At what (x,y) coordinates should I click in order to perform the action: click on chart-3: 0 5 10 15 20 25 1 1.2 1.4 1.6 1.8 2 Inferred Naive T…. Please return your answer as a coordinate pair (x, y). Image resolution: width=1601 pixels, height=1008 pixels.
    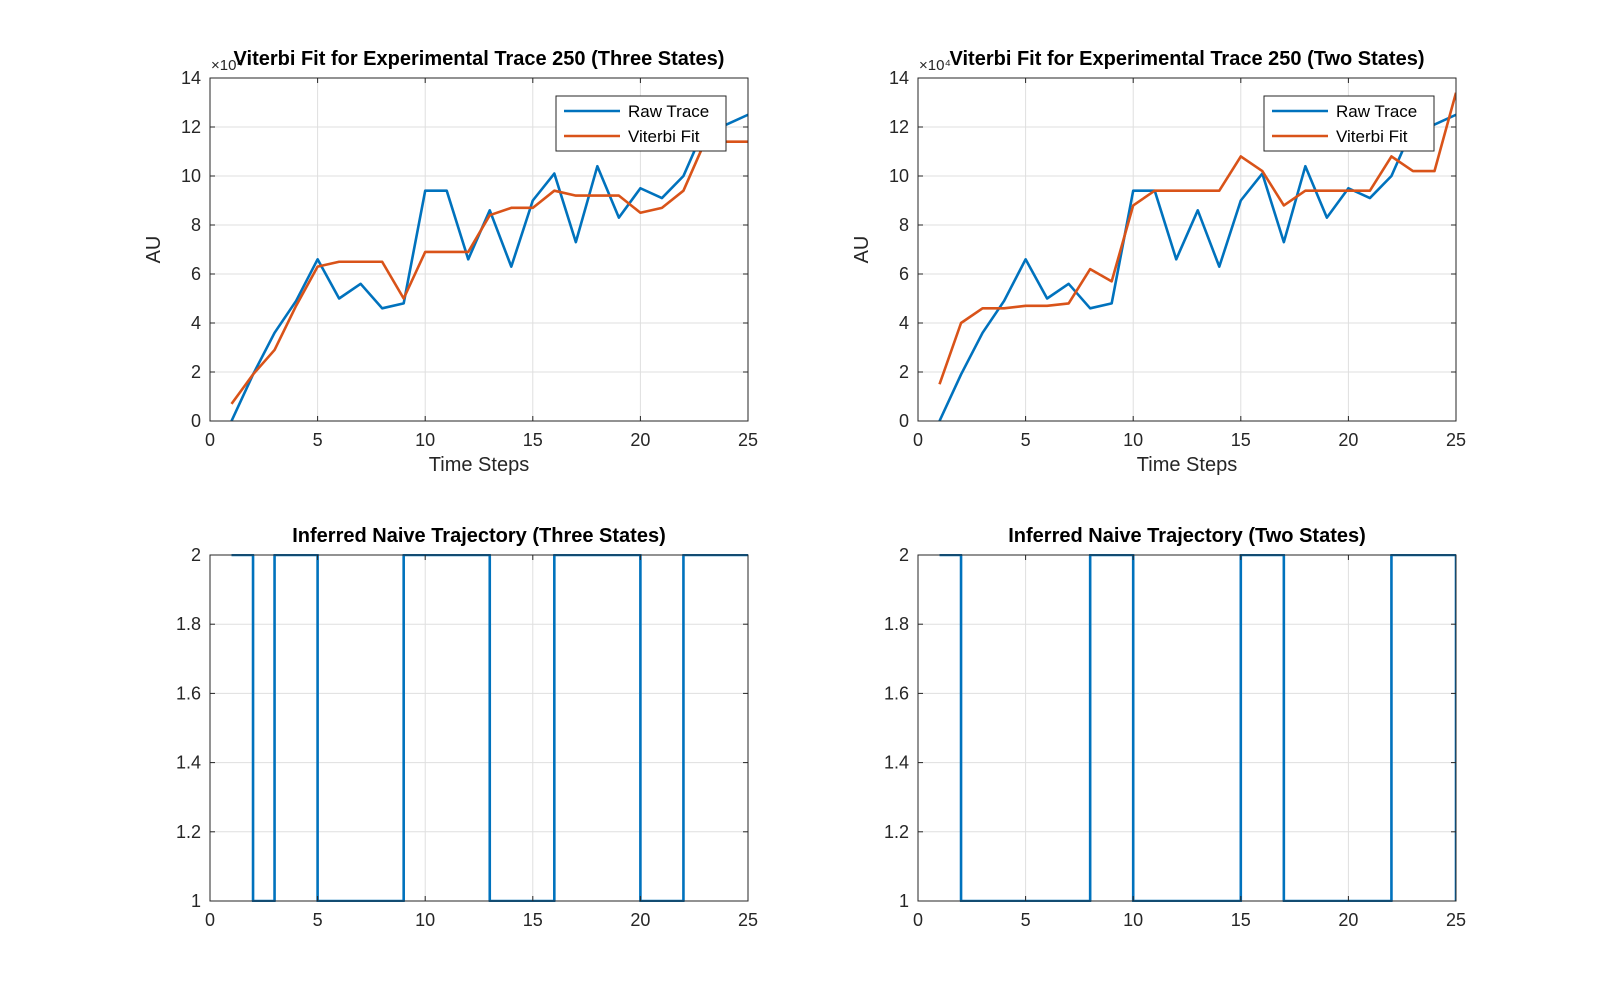
    Looking at the image, I should click on (467, 727).